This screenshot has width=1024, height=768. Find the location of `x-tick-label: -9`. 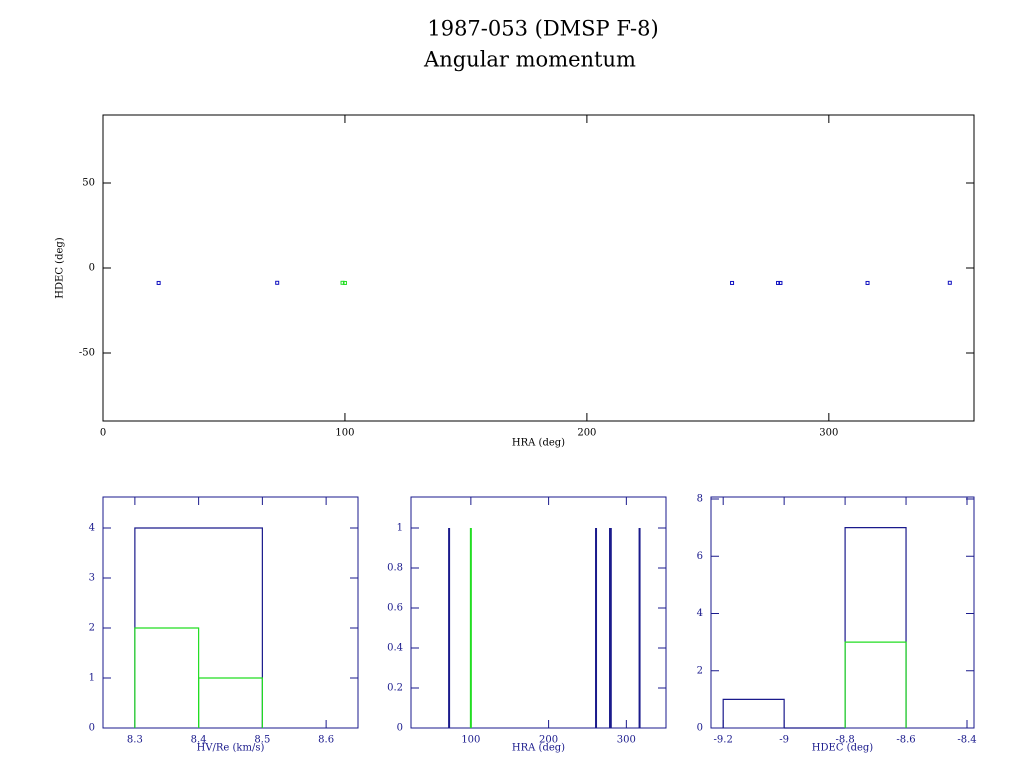

x-tick-label: -9 is located at coordinates (784, 740).